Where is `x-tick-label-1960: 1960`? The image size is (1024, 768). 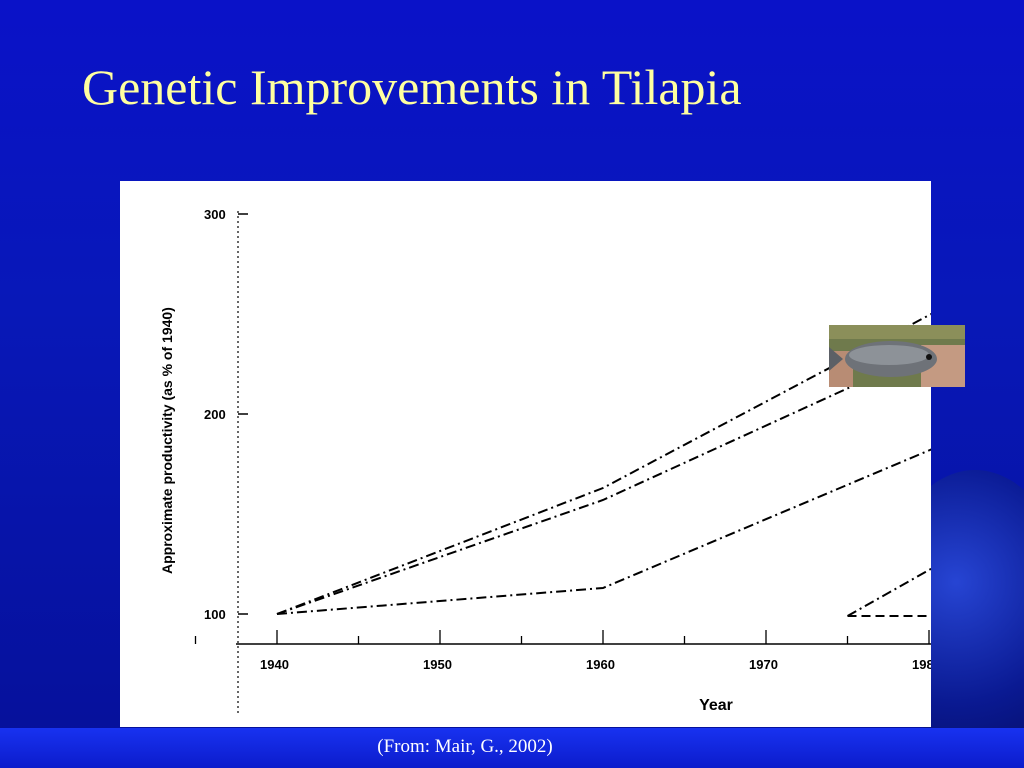
x-tick-label-1960: 1960 is located at coordinates (600, 664).